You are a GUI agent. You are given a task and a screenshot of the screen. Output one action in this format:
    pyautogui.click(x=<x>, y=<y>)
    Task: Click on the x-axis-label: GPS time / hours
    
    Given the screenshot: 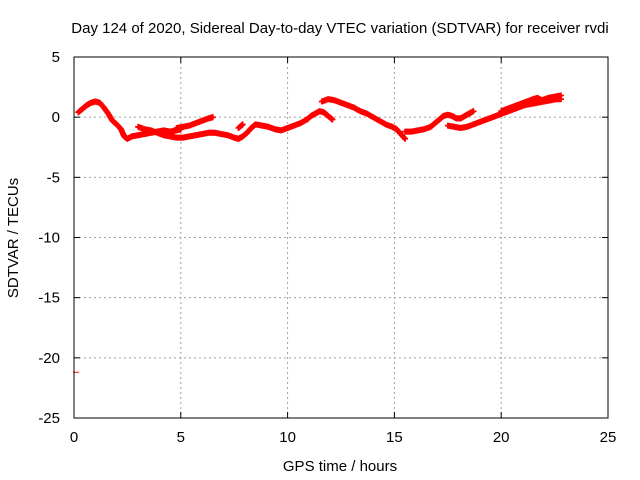 What is the action you would take?
    pyautogui.click(x=340, y=466)
    